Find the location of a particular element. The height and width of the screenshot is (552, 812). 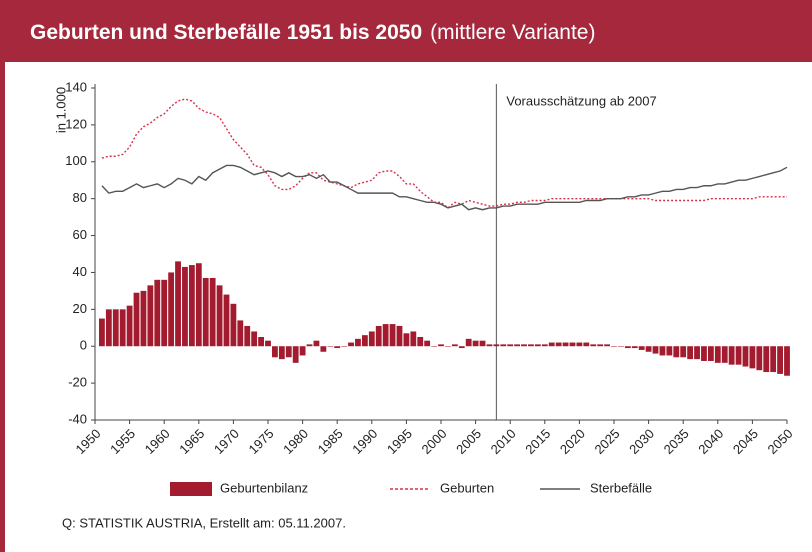

x-tick-label: 2045 is located at coordinates (745, 441).